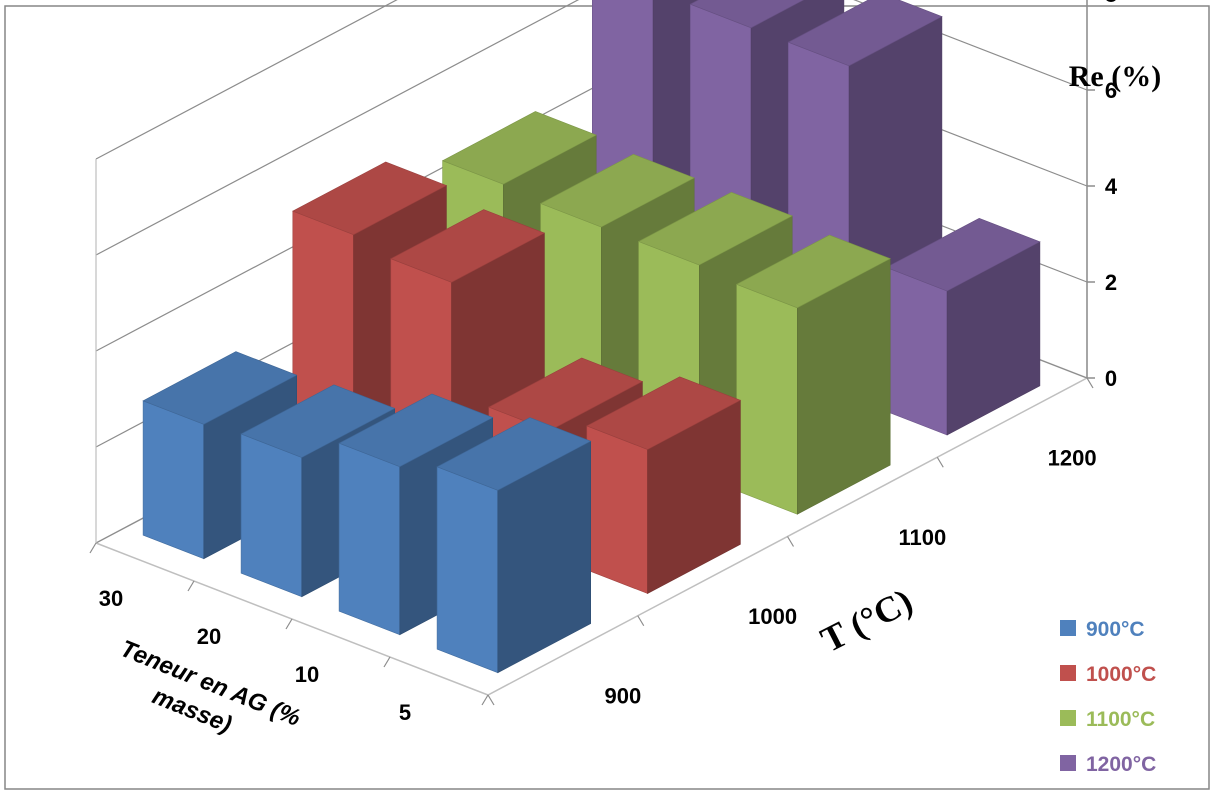  What do you see at coordinates (405, 712) in the screenshot?
I see `depth-tick-label: 5` at bounding box center [405, 712].